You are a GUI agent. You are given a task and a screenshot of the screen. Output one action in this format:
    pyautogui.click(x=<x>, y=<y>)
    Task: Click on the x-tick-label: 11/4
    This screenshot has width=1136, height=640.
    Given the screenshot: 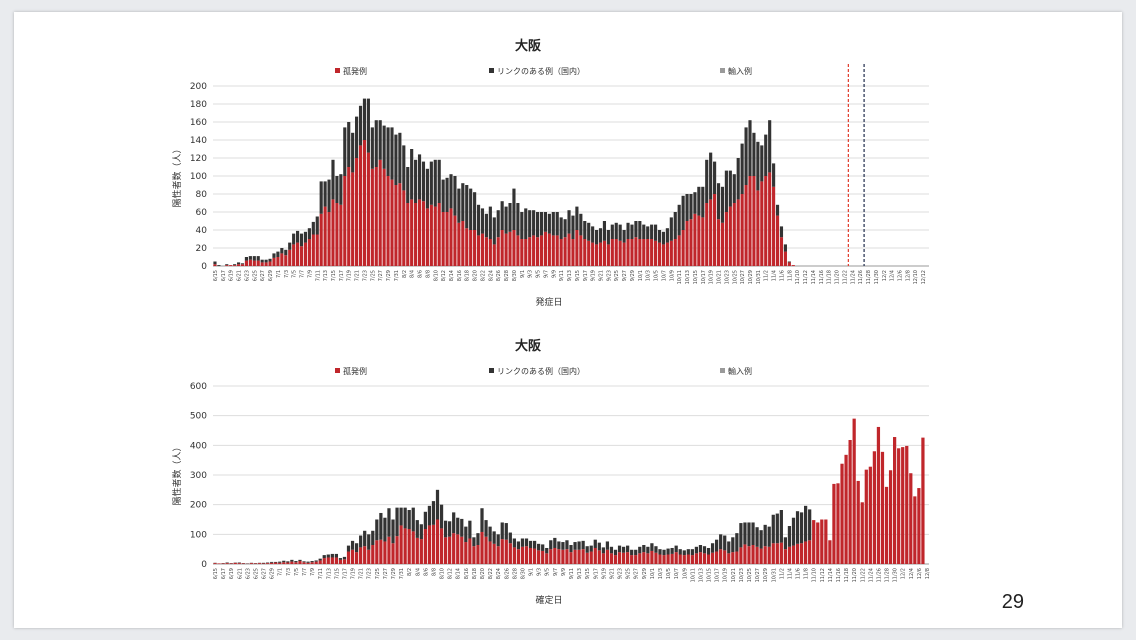 What is the action you would take?
    pyautogui.click(x=790, y=573)
    